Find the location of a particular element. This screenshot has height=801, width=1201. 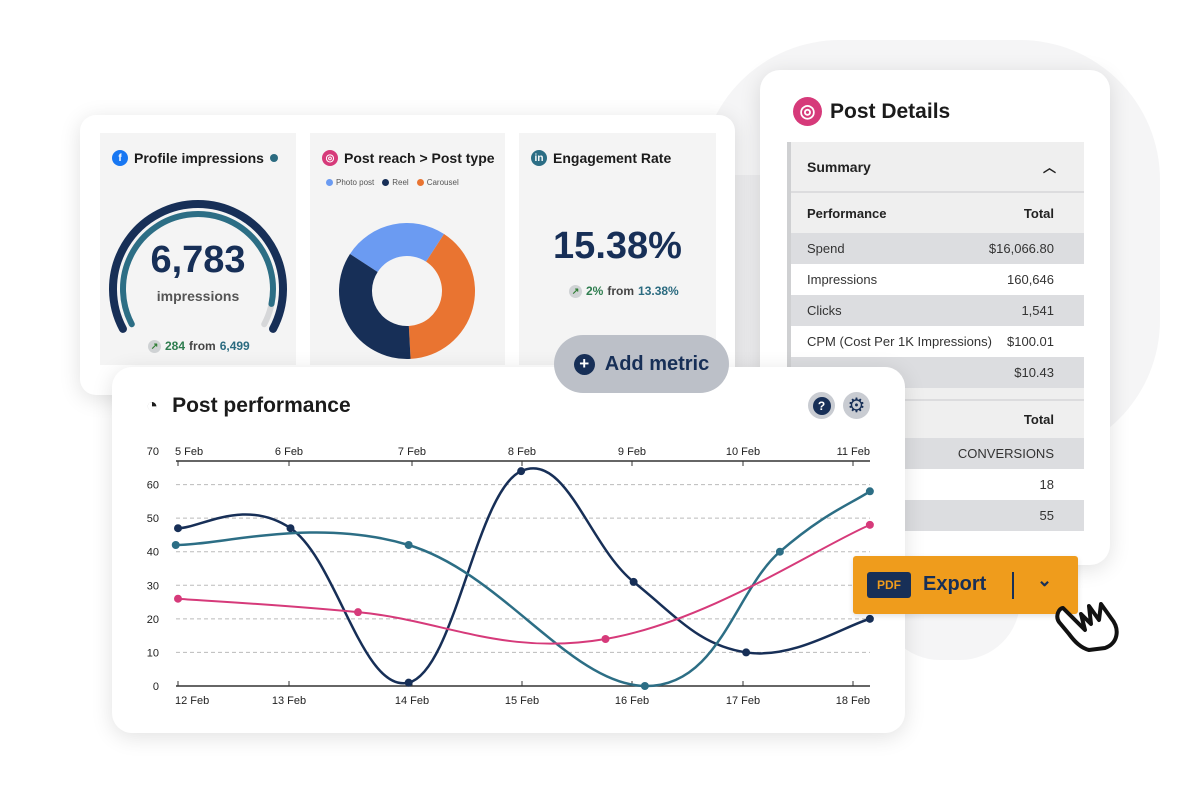

bottom-tick-label: 14 Feb is located at coordinates (412, 701).